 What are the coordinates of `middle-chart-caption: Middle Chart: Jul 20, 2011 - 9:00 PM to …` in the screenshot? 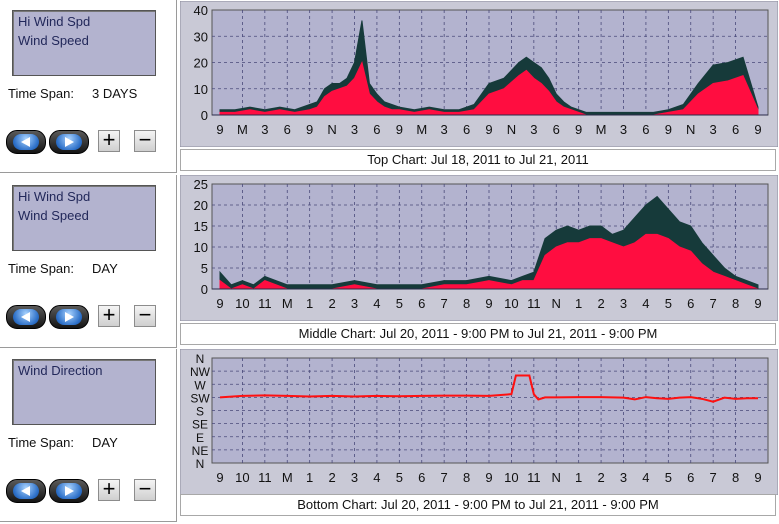 It's located at (478, 334).